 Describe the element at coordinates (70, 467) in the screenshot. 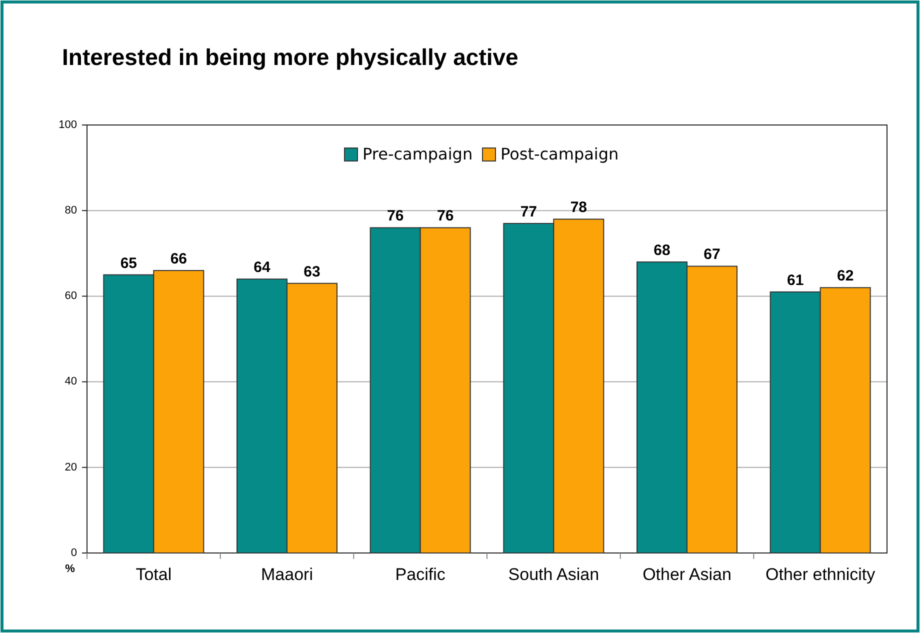

I see `y-tick-label: 20` at that location.